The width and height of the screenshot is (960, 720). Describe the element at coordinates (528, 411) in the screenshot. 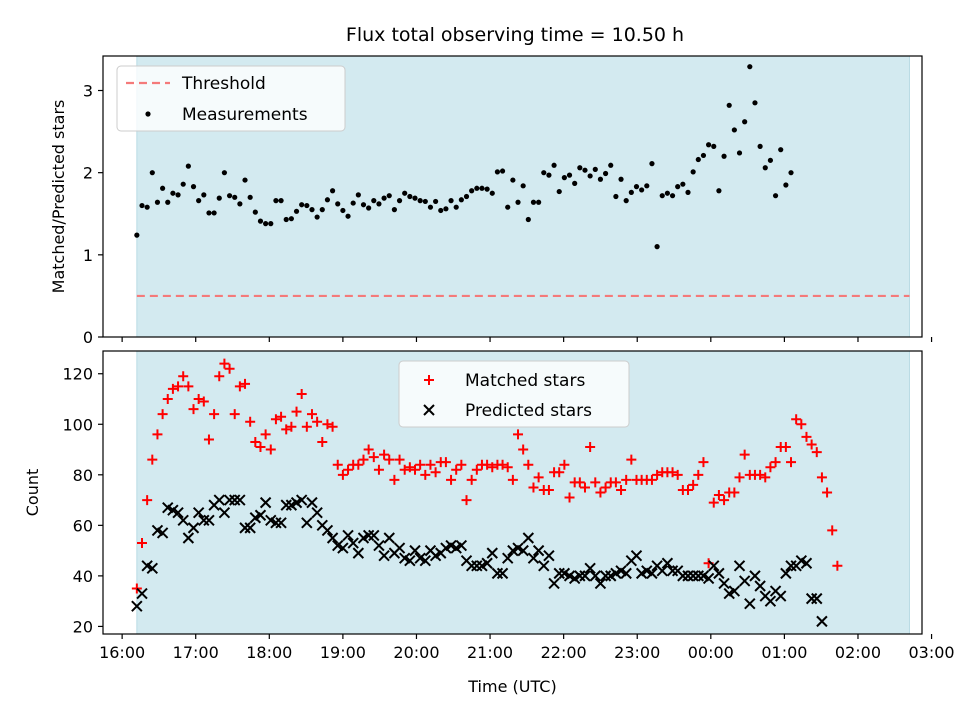

I see `legend-predicted-label: Predicted stars` at that location.